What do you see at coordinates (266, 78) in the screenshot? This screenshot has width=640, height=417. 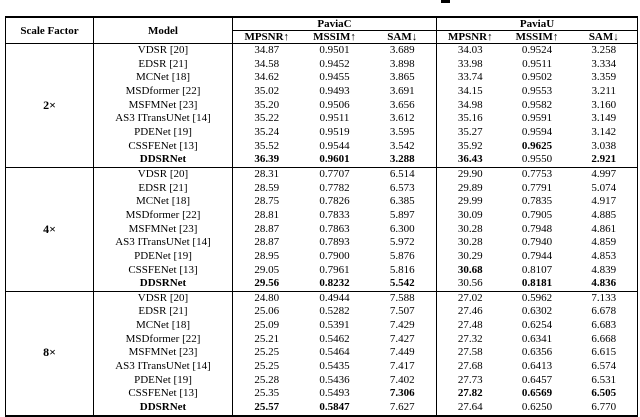 I see `metric-value: 34.62` at bounding box center [266, 78].